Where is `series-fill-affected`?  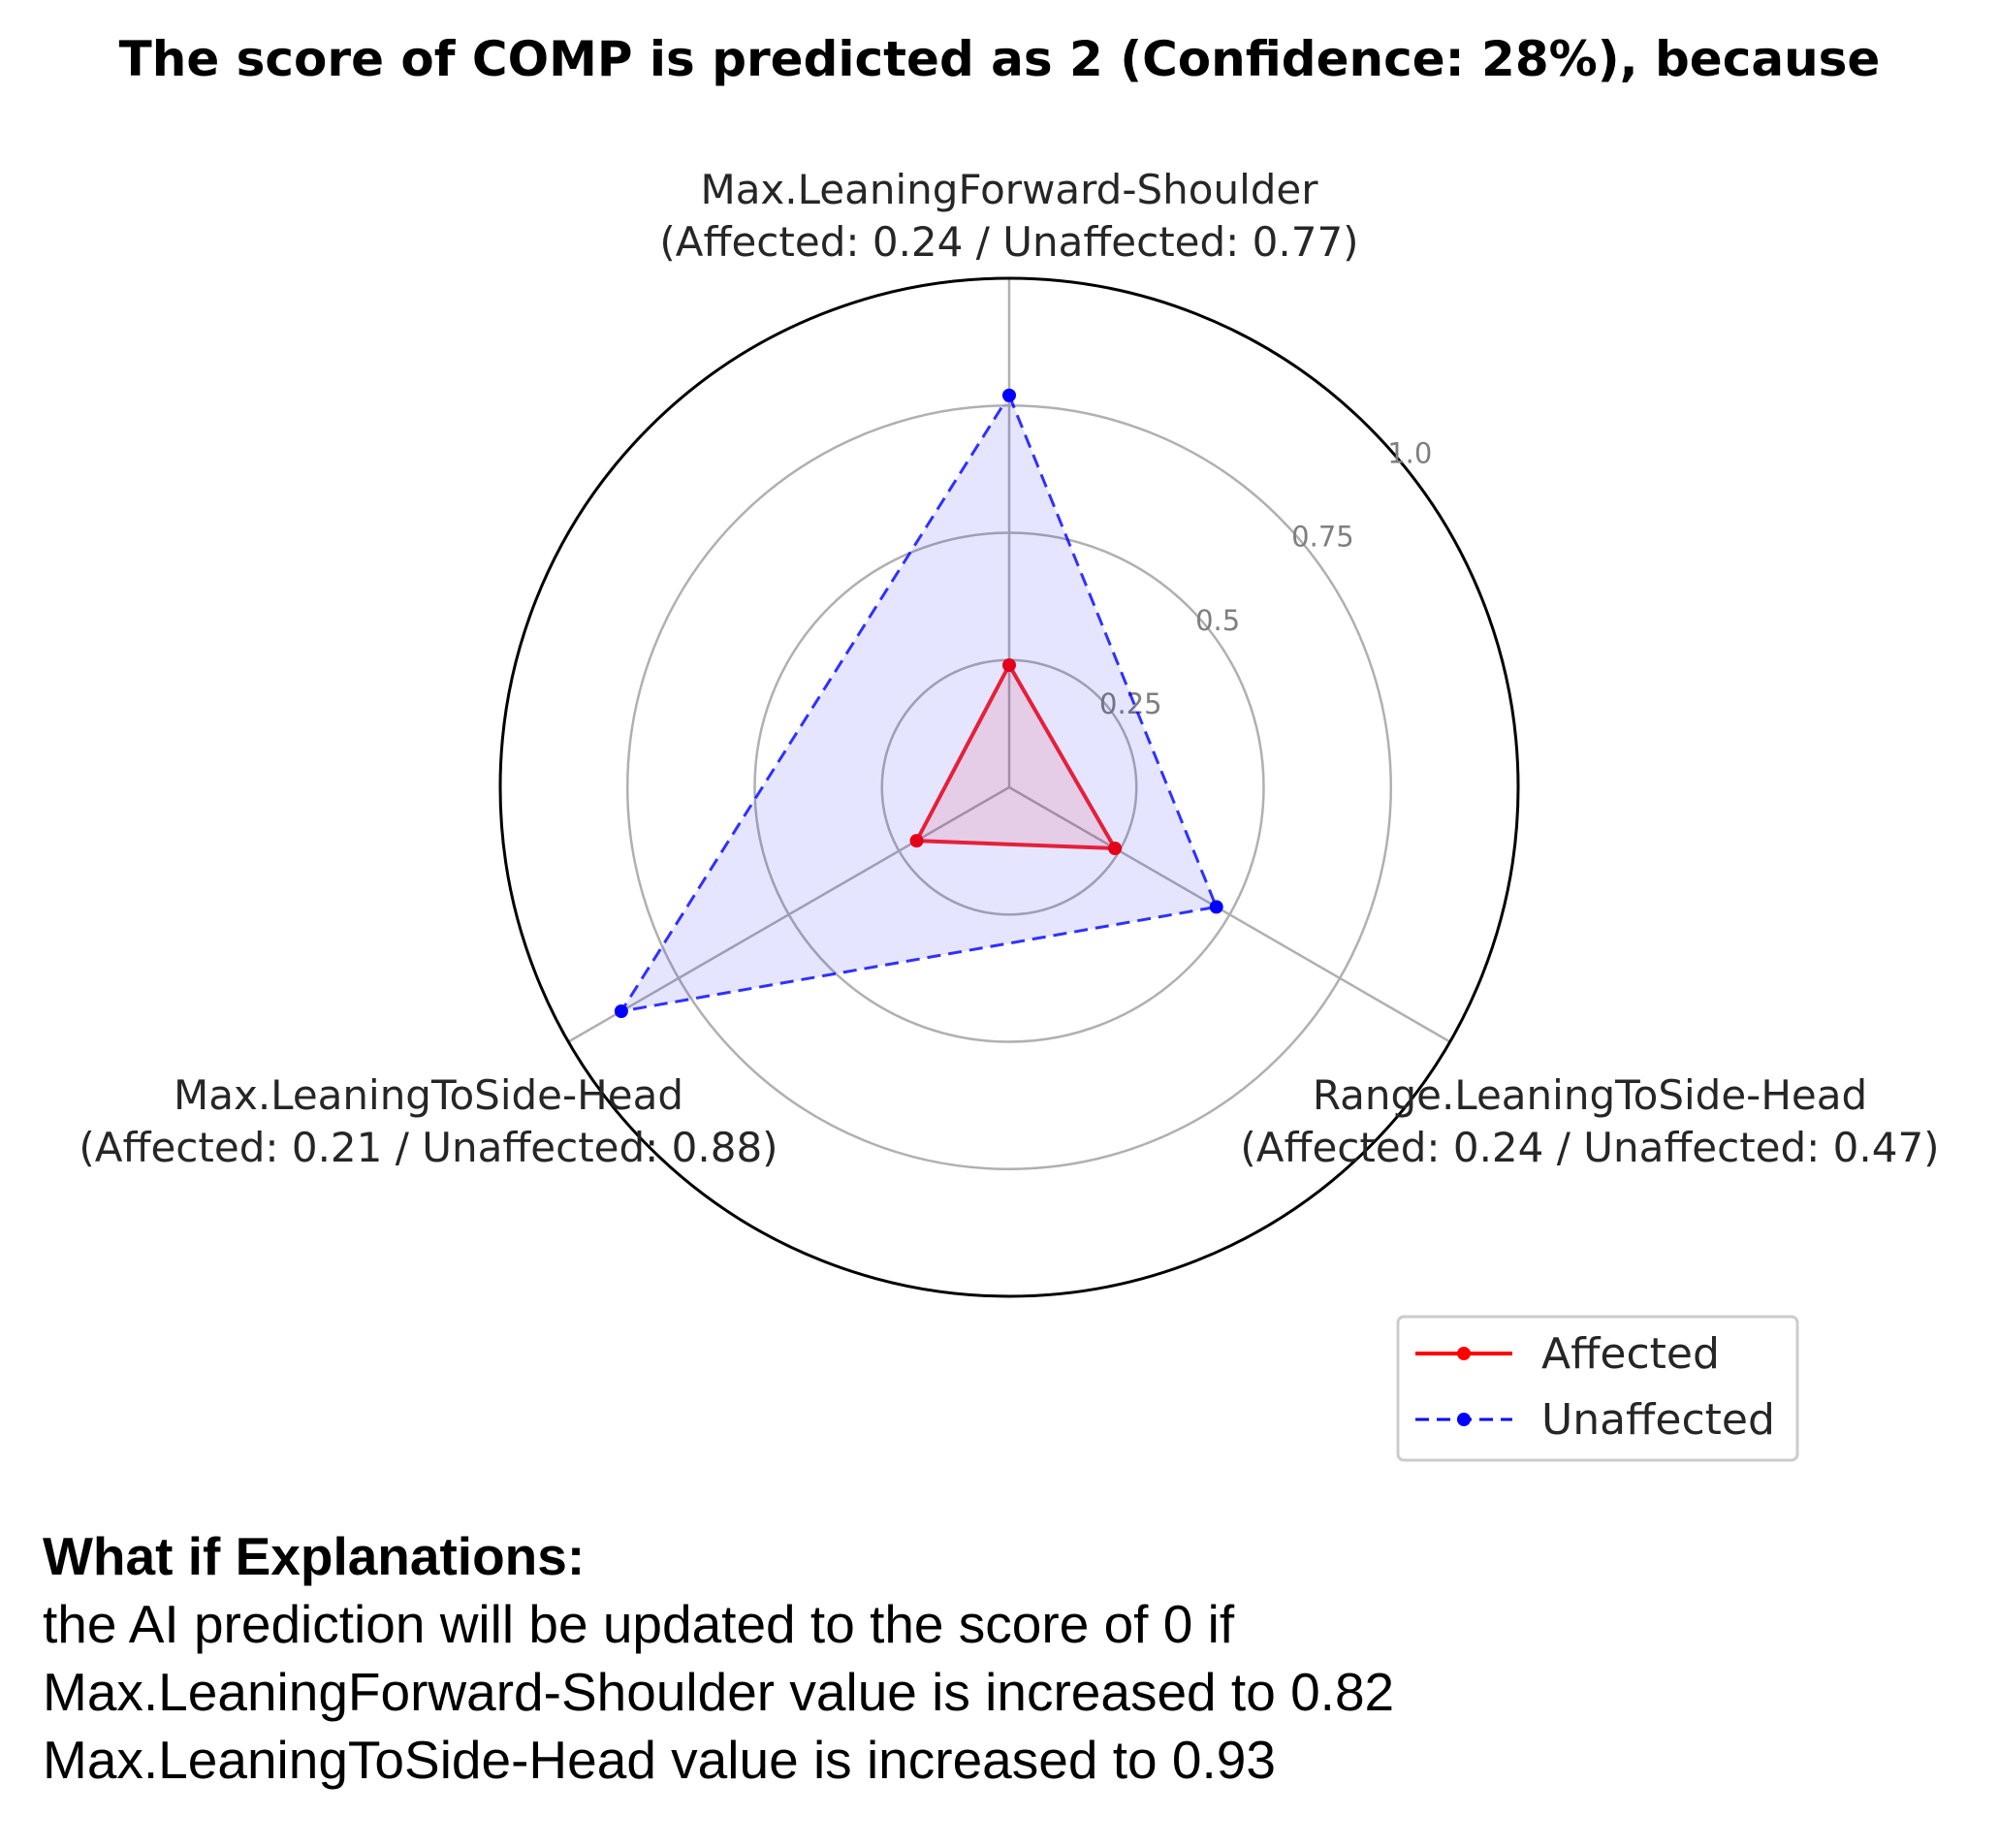
series-fill-affected is located at coordinates (1016, 756).